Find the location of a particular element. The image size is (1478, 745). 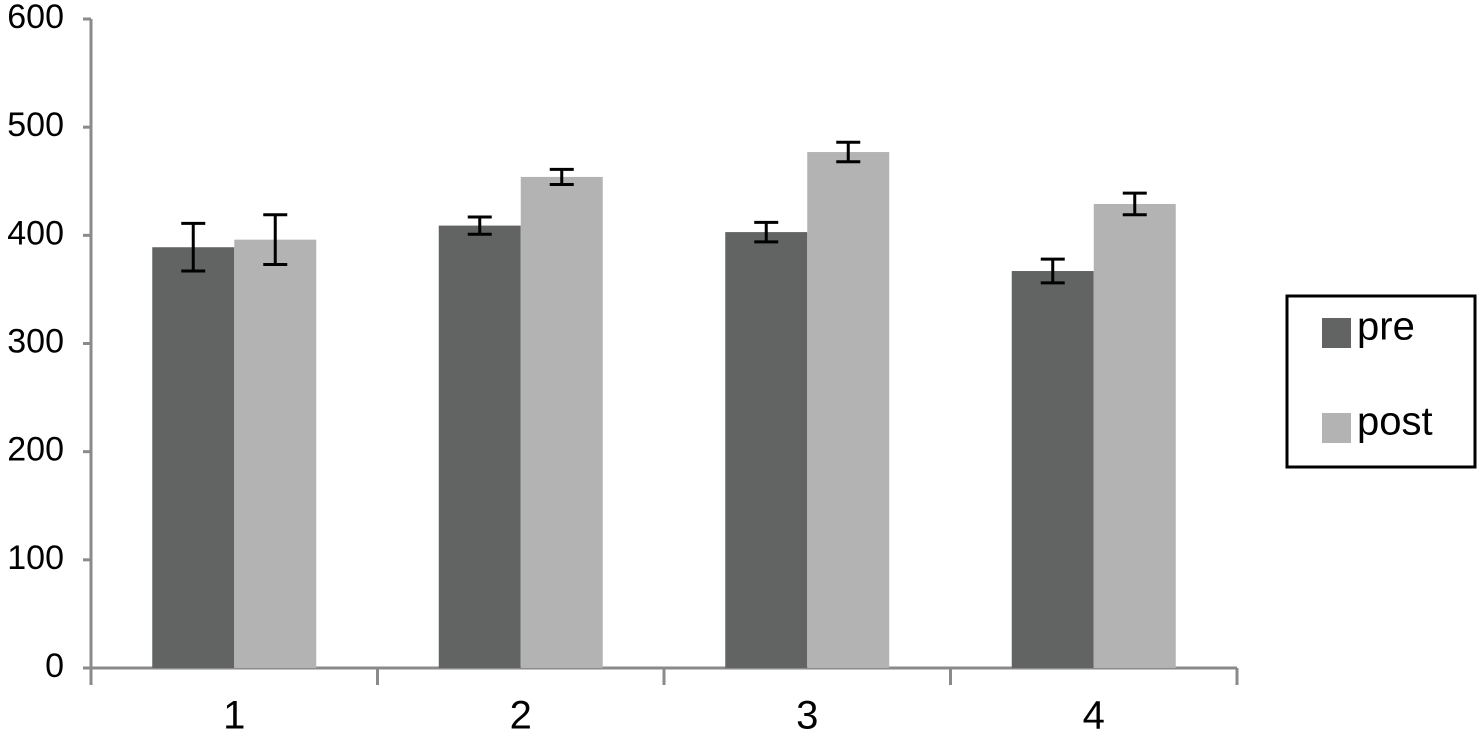

y-tick-label: 100 is located at coordinates (35, 558).